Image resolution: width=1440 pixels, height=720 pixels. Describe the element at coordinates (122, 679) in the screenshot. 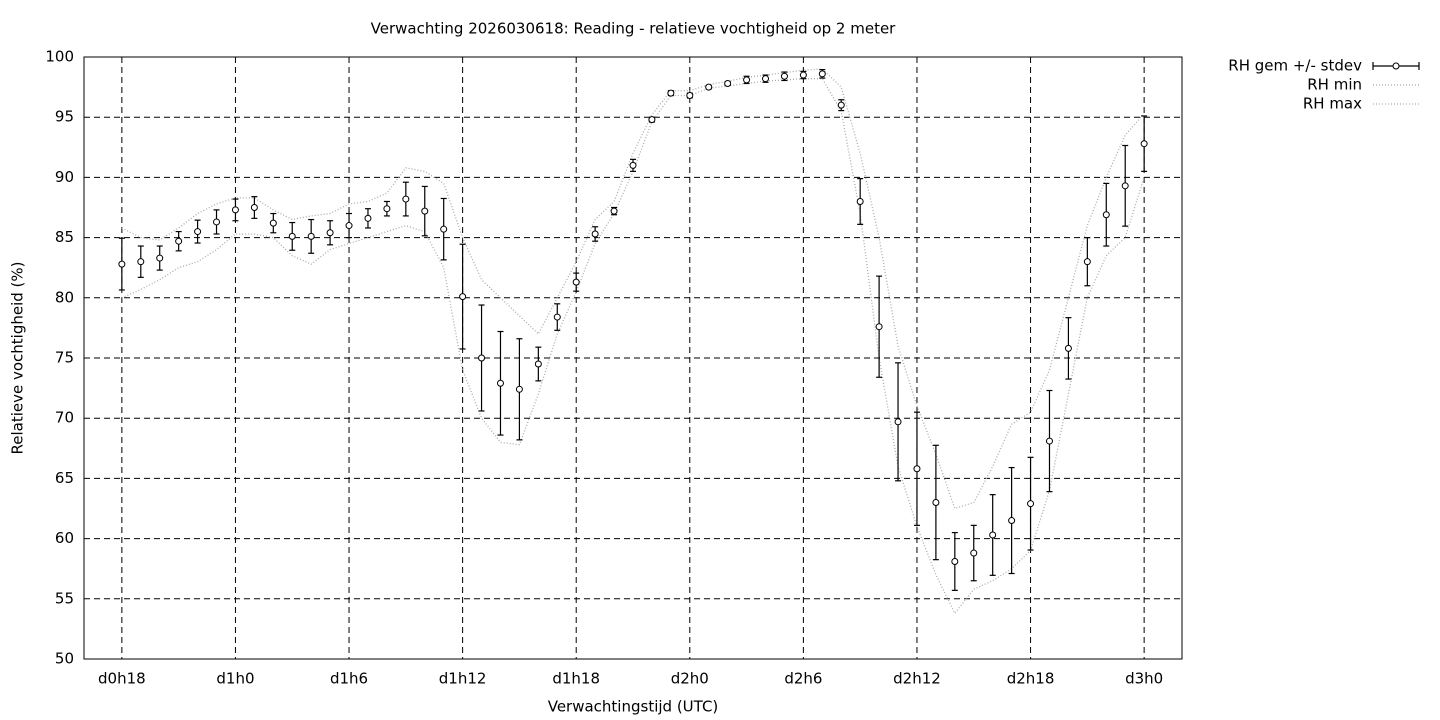

I see `x-tick-label: d0h18` at that location.